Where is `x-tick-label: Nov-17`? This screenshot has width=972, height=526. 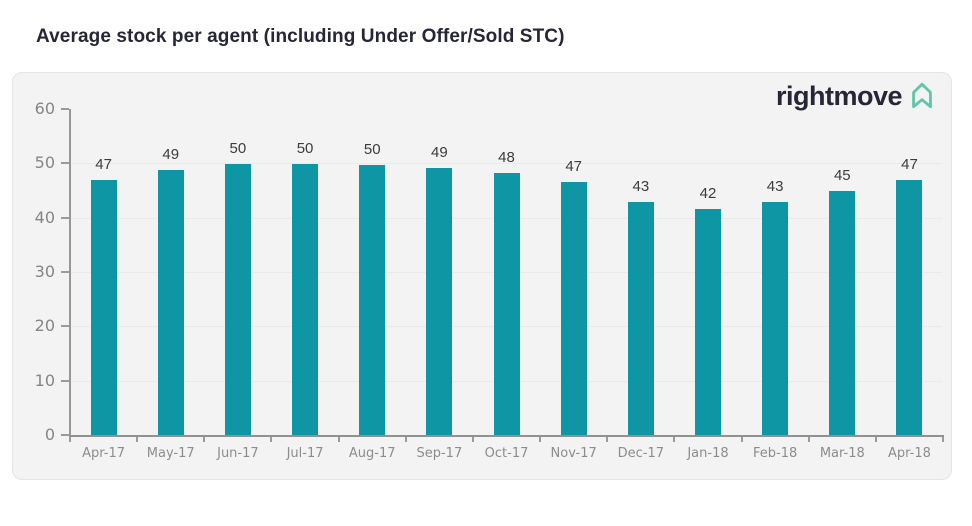 x-tick-label: Nov-17 is located at coordinates (573, 453).